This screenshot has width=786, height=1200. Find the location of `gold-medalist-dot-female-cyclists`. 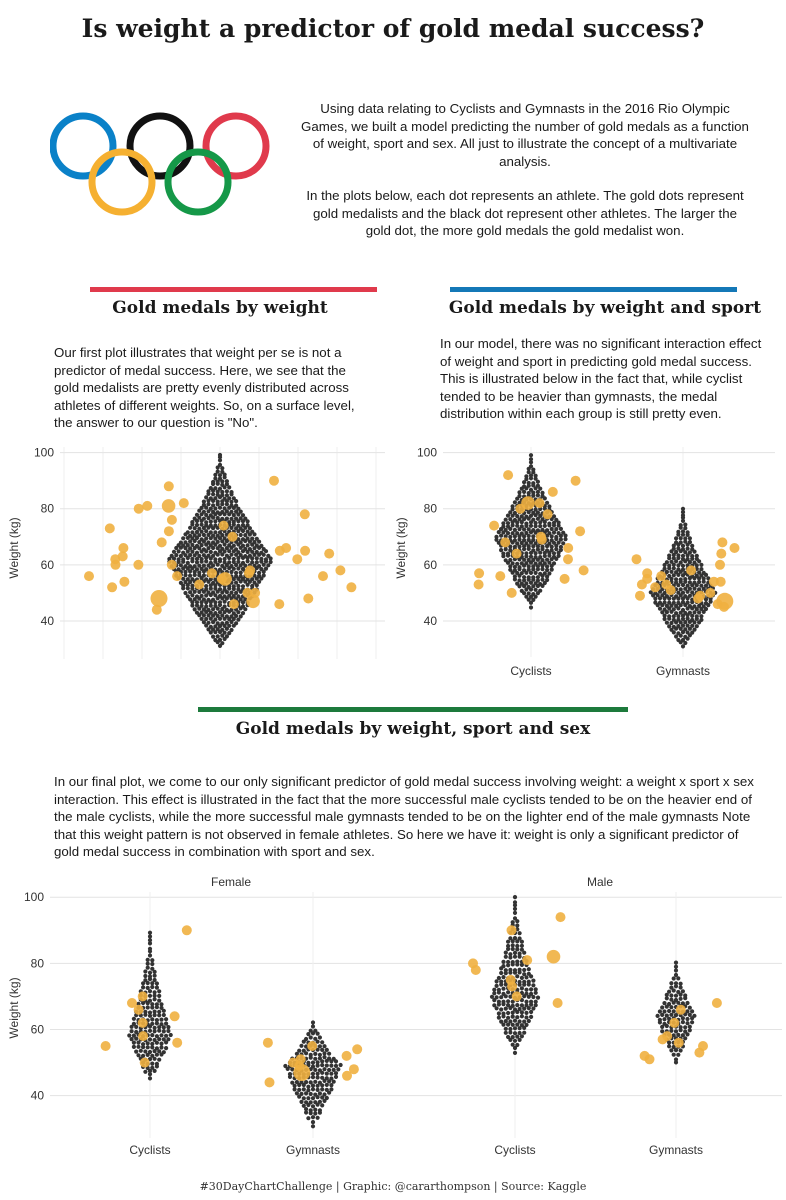

gold-medalist-dot-female-cyclists is located at coordinates (142, 996).